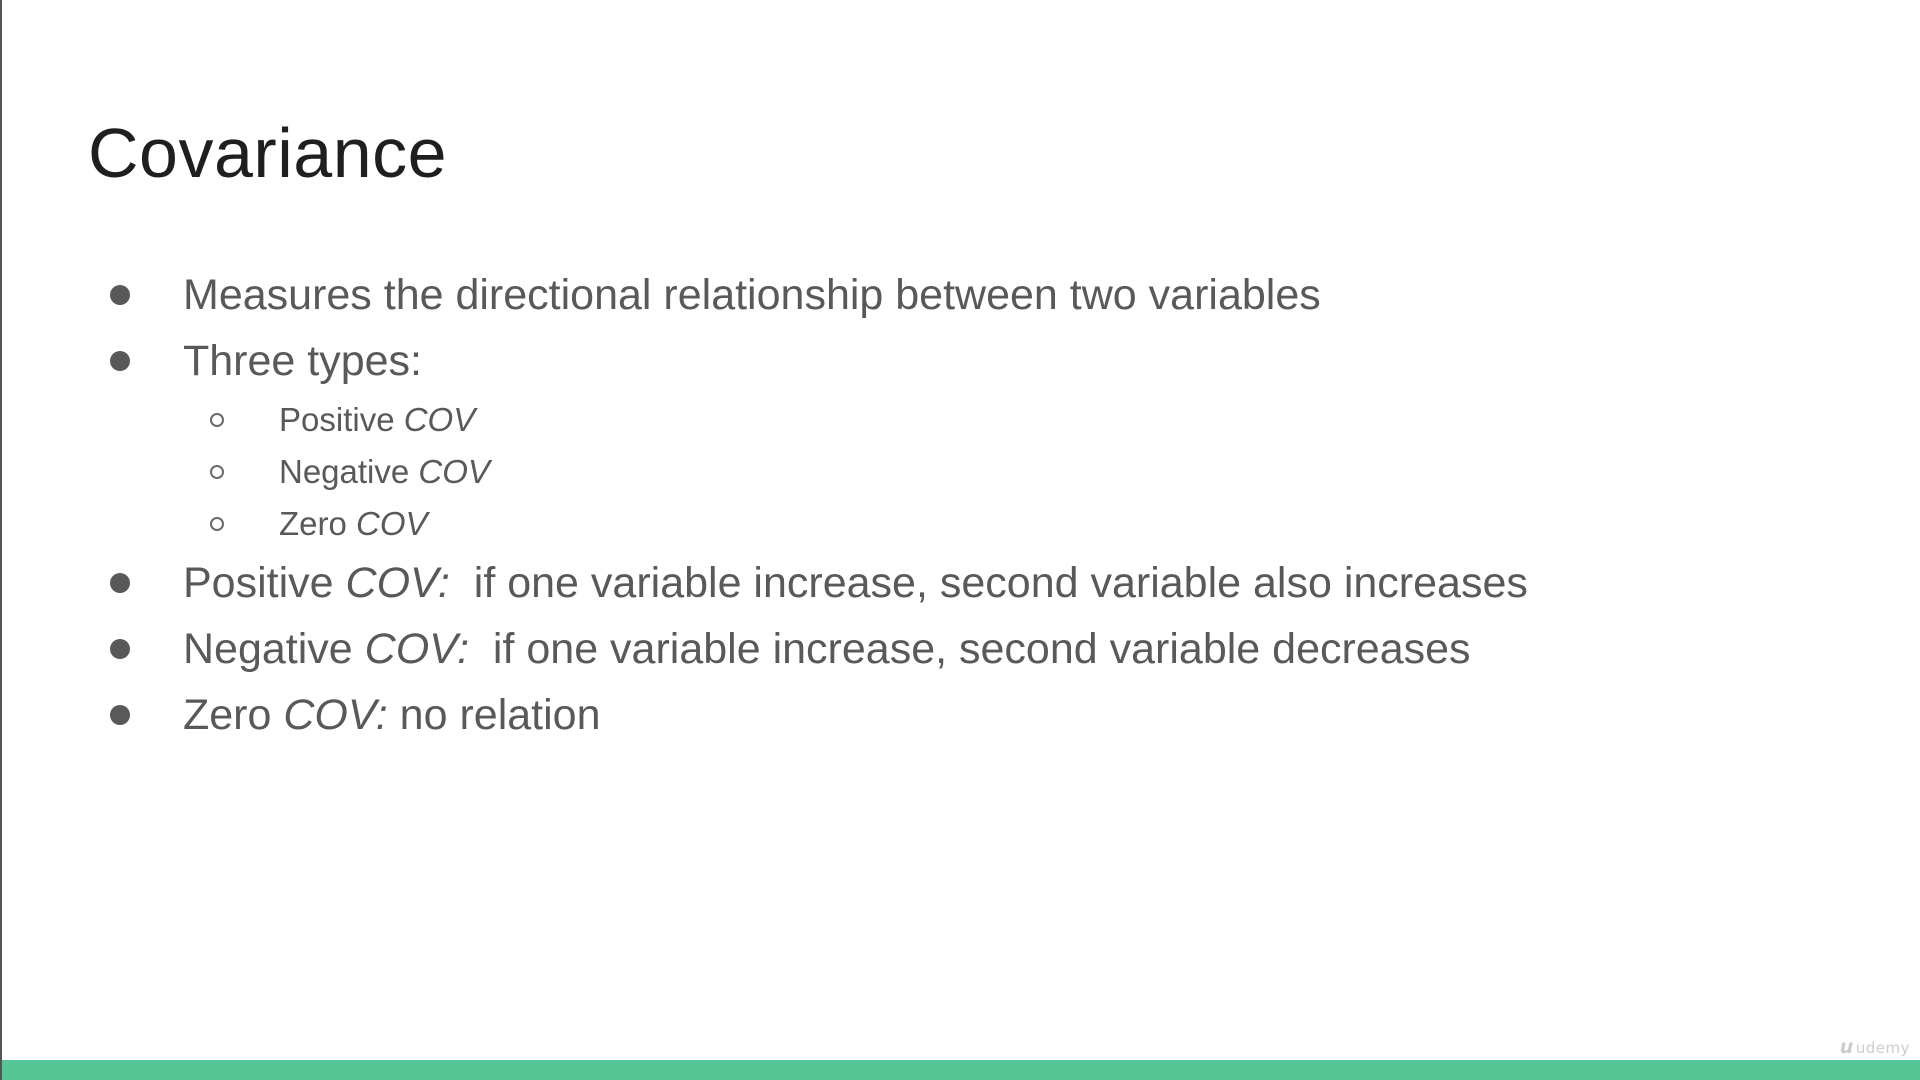  What do you see at coordinates (274, 649) in the screenshot?
I see `bullet-text: Negative` at bounding box center [274, 649].